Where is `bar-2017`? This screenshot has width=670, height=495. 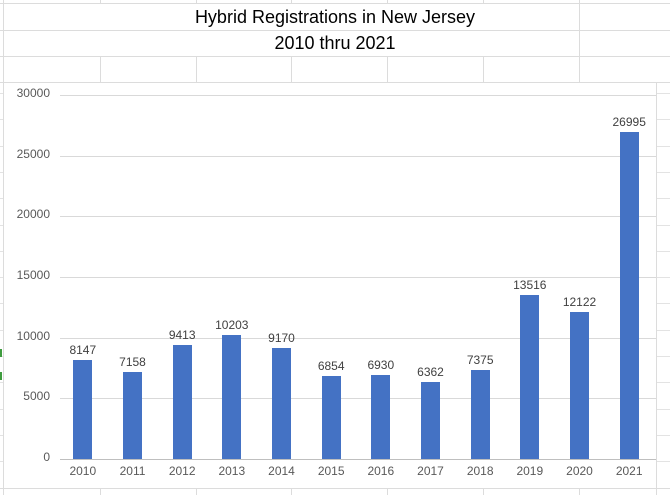 bar-2017 is located at coordinates (430, 420).